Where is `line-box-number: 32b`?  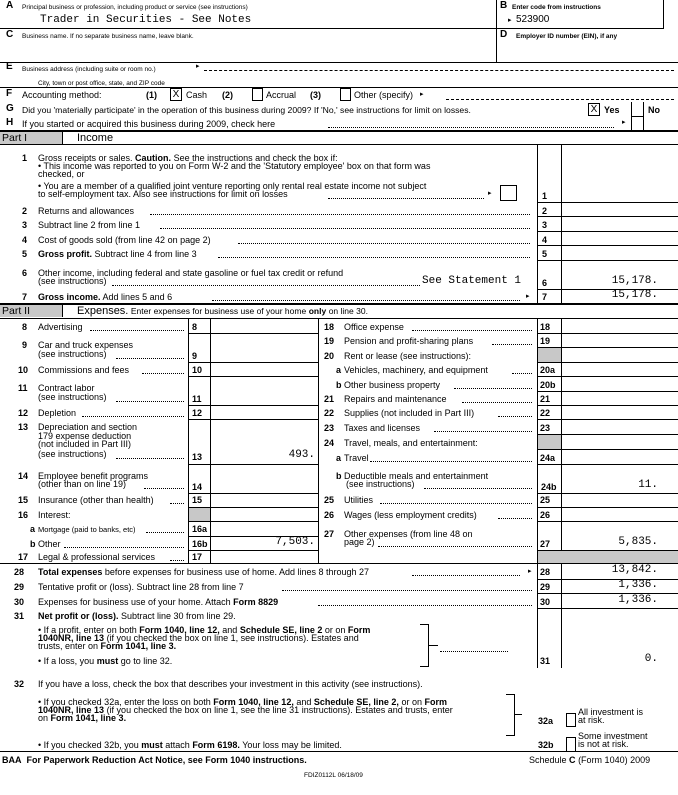
line-box-number: 32b is located at coordinates (546, 745).